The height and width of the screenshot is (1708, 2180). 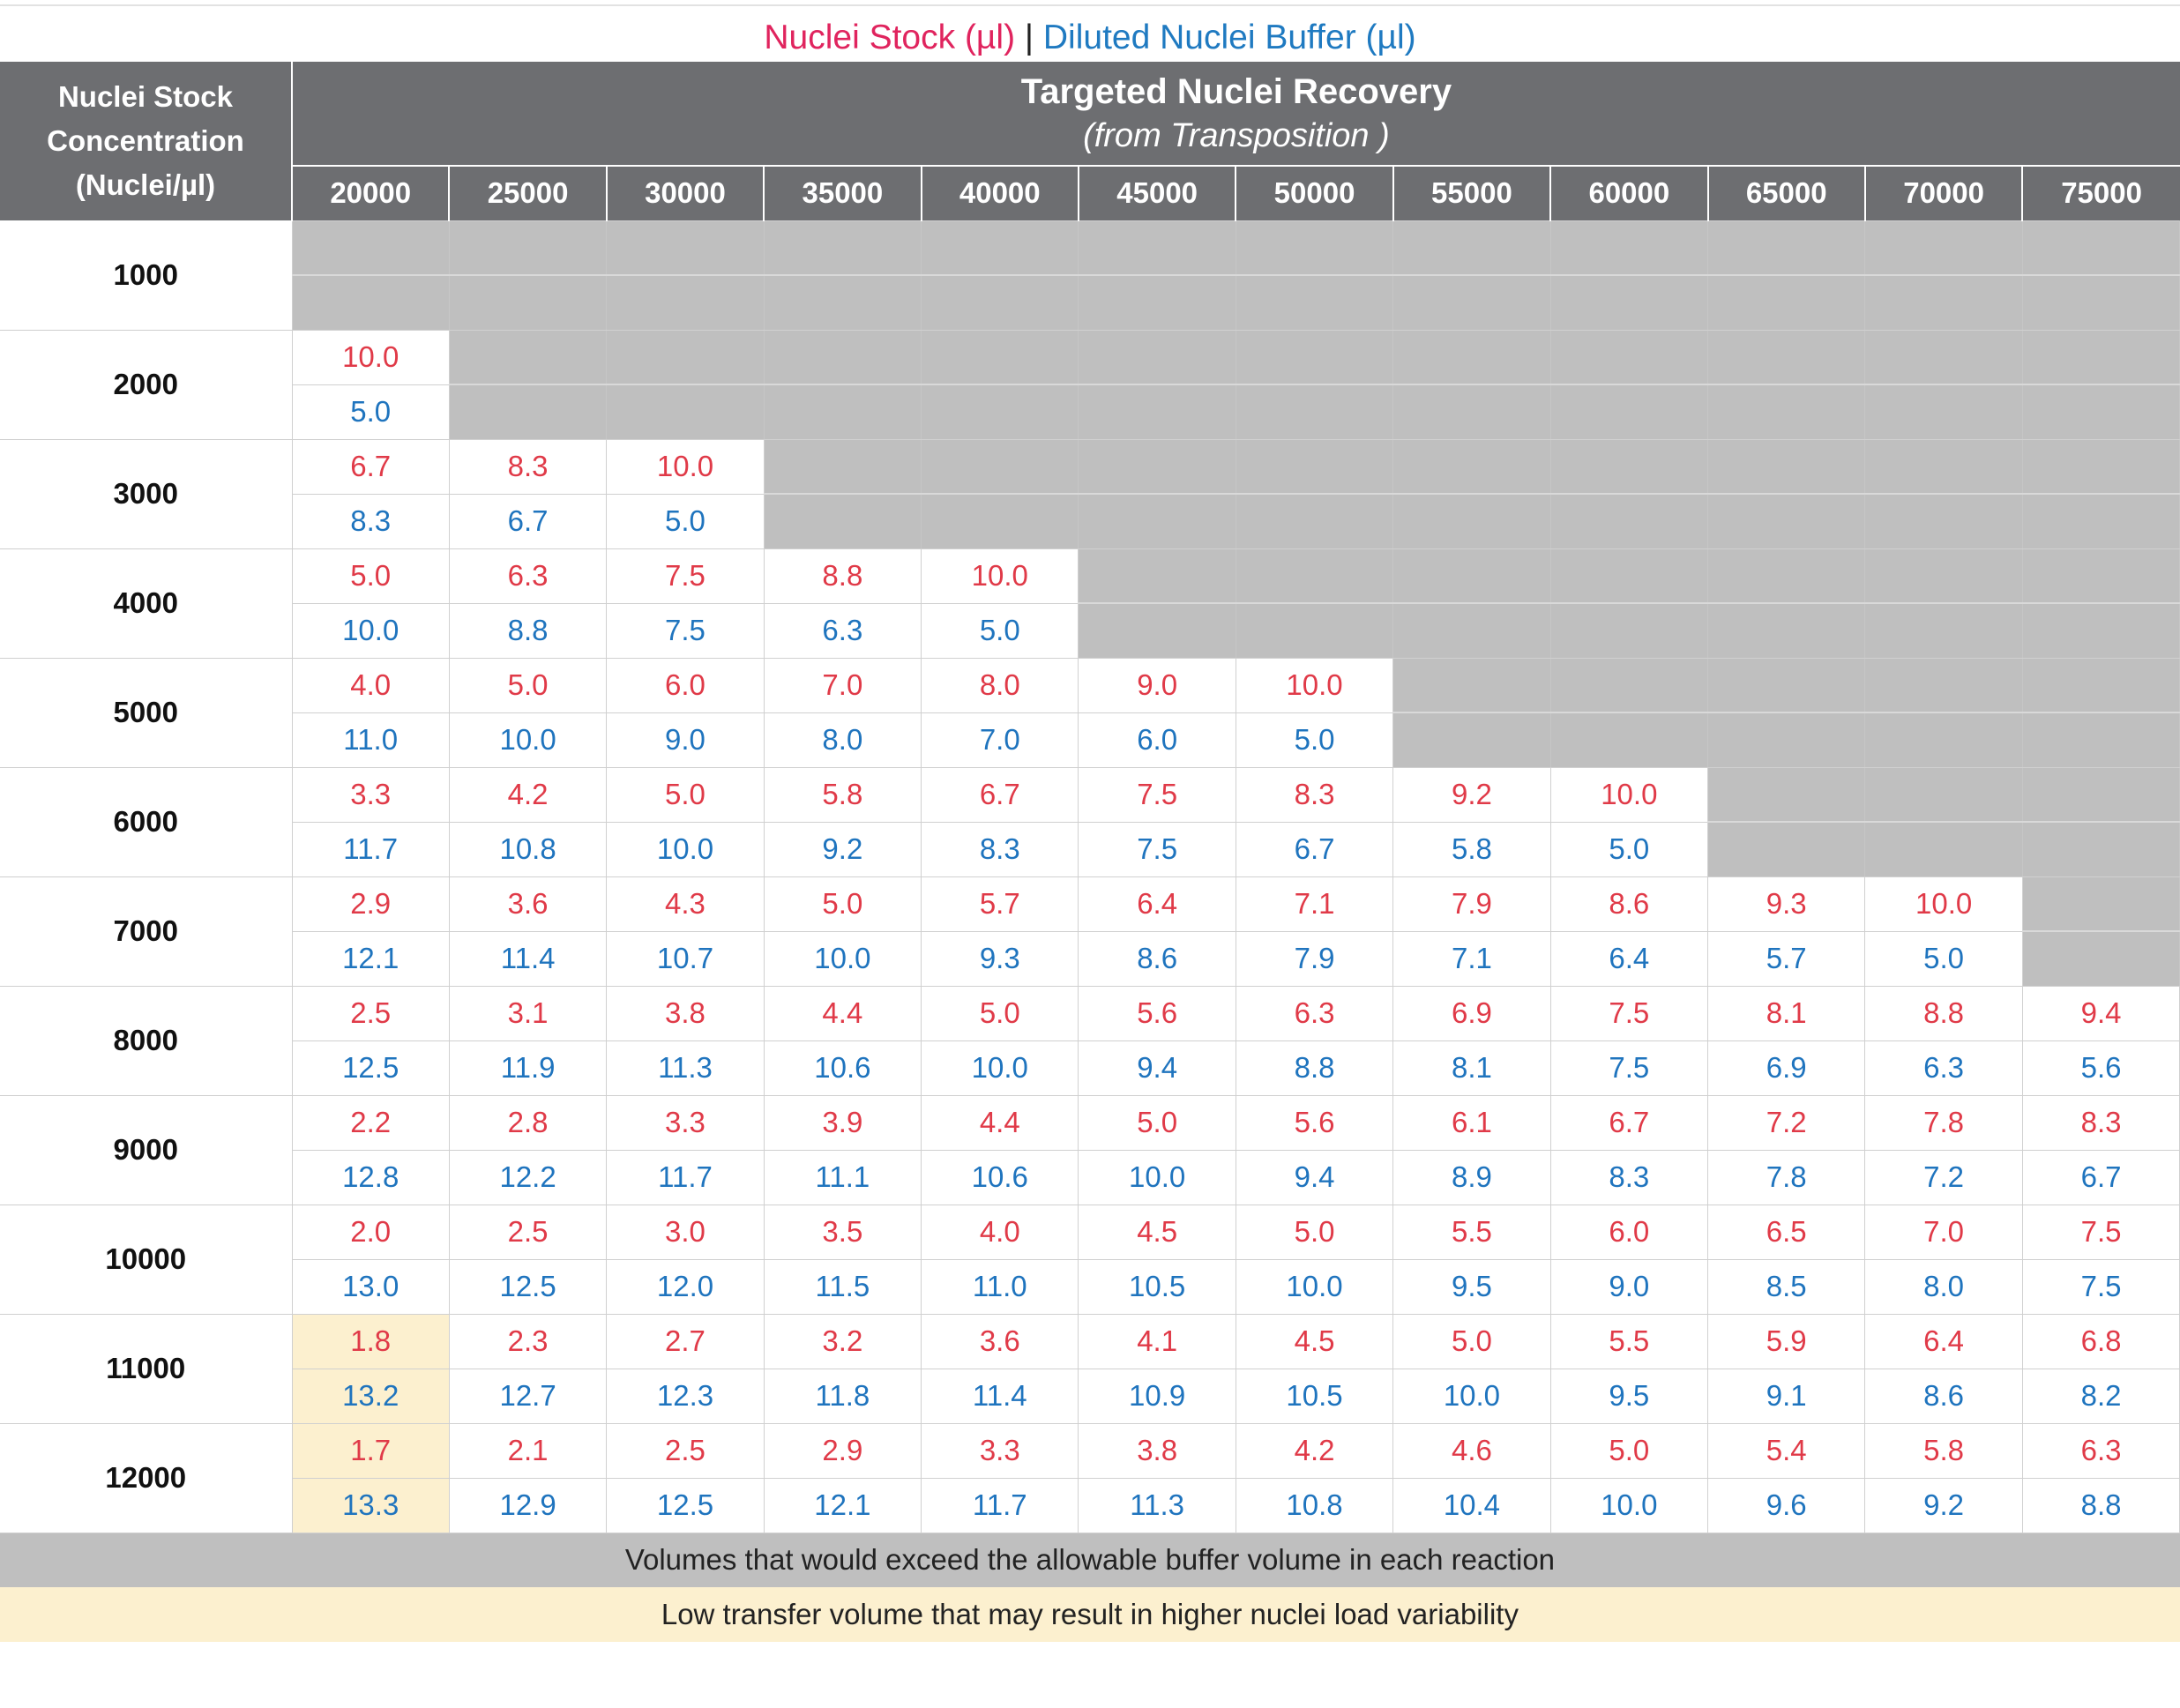 What do you see at coordinates (685, 1122) in the screenshot?
I see `nuclei-stock-cell: 3.3` at bounding box center [685, 1122].